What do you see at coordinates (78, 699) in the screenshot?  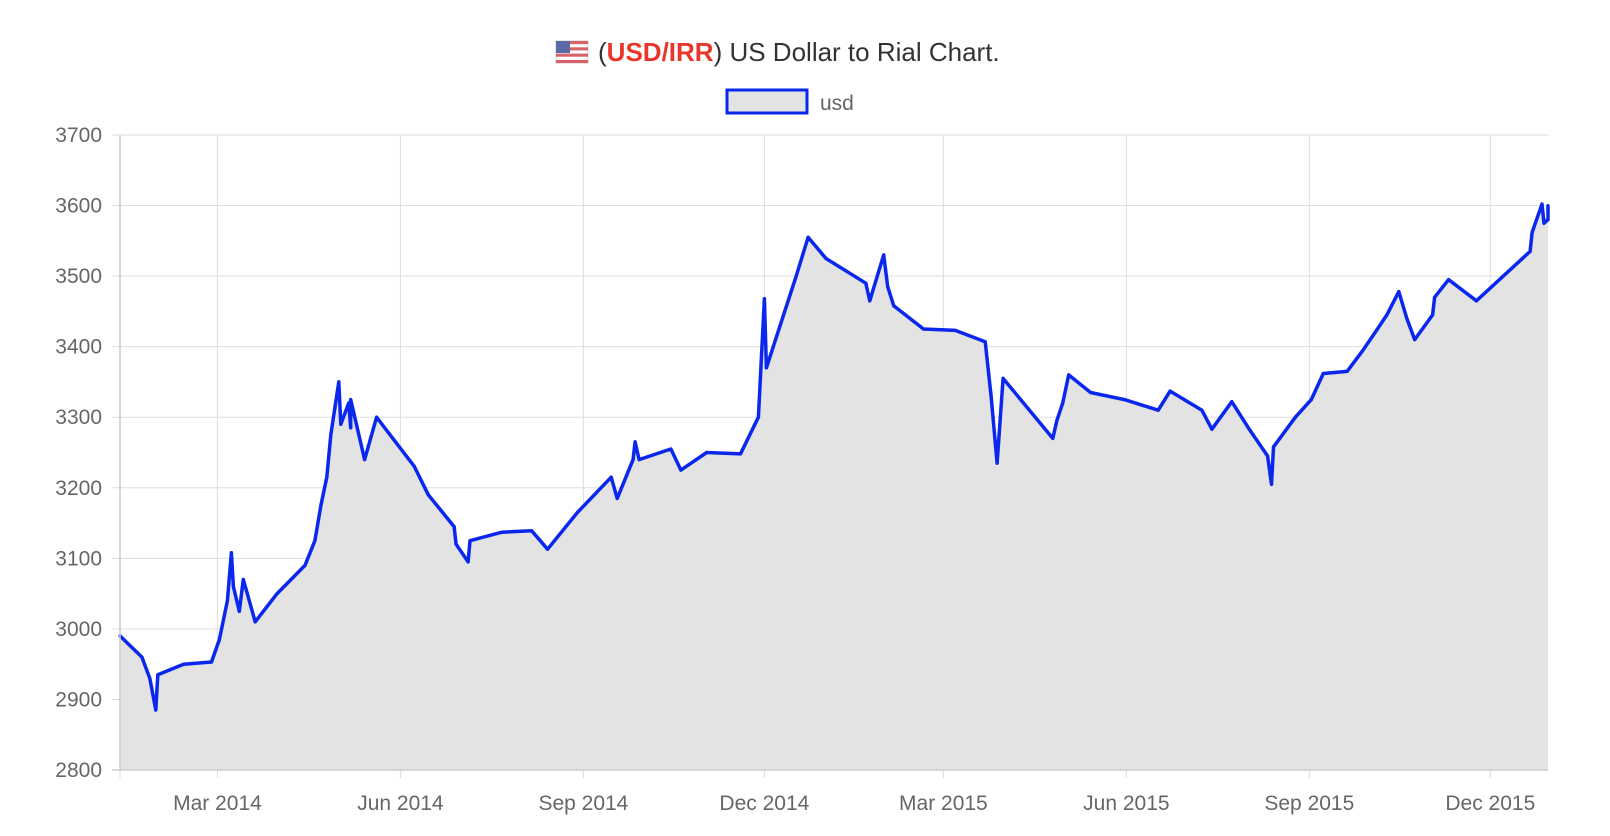 I see `y-tick-label: 2900` at bounding box center [78, 699].